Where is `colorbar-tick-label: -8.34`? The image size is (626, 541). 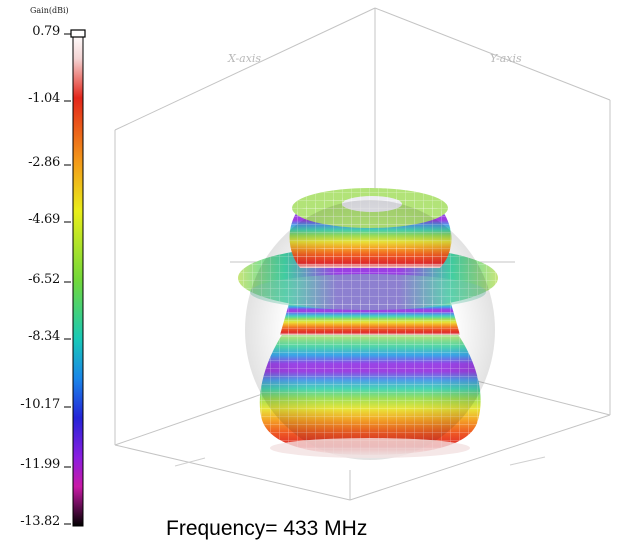
colorbar-tick-label: -8.34 is located at coordinates (44, 336).